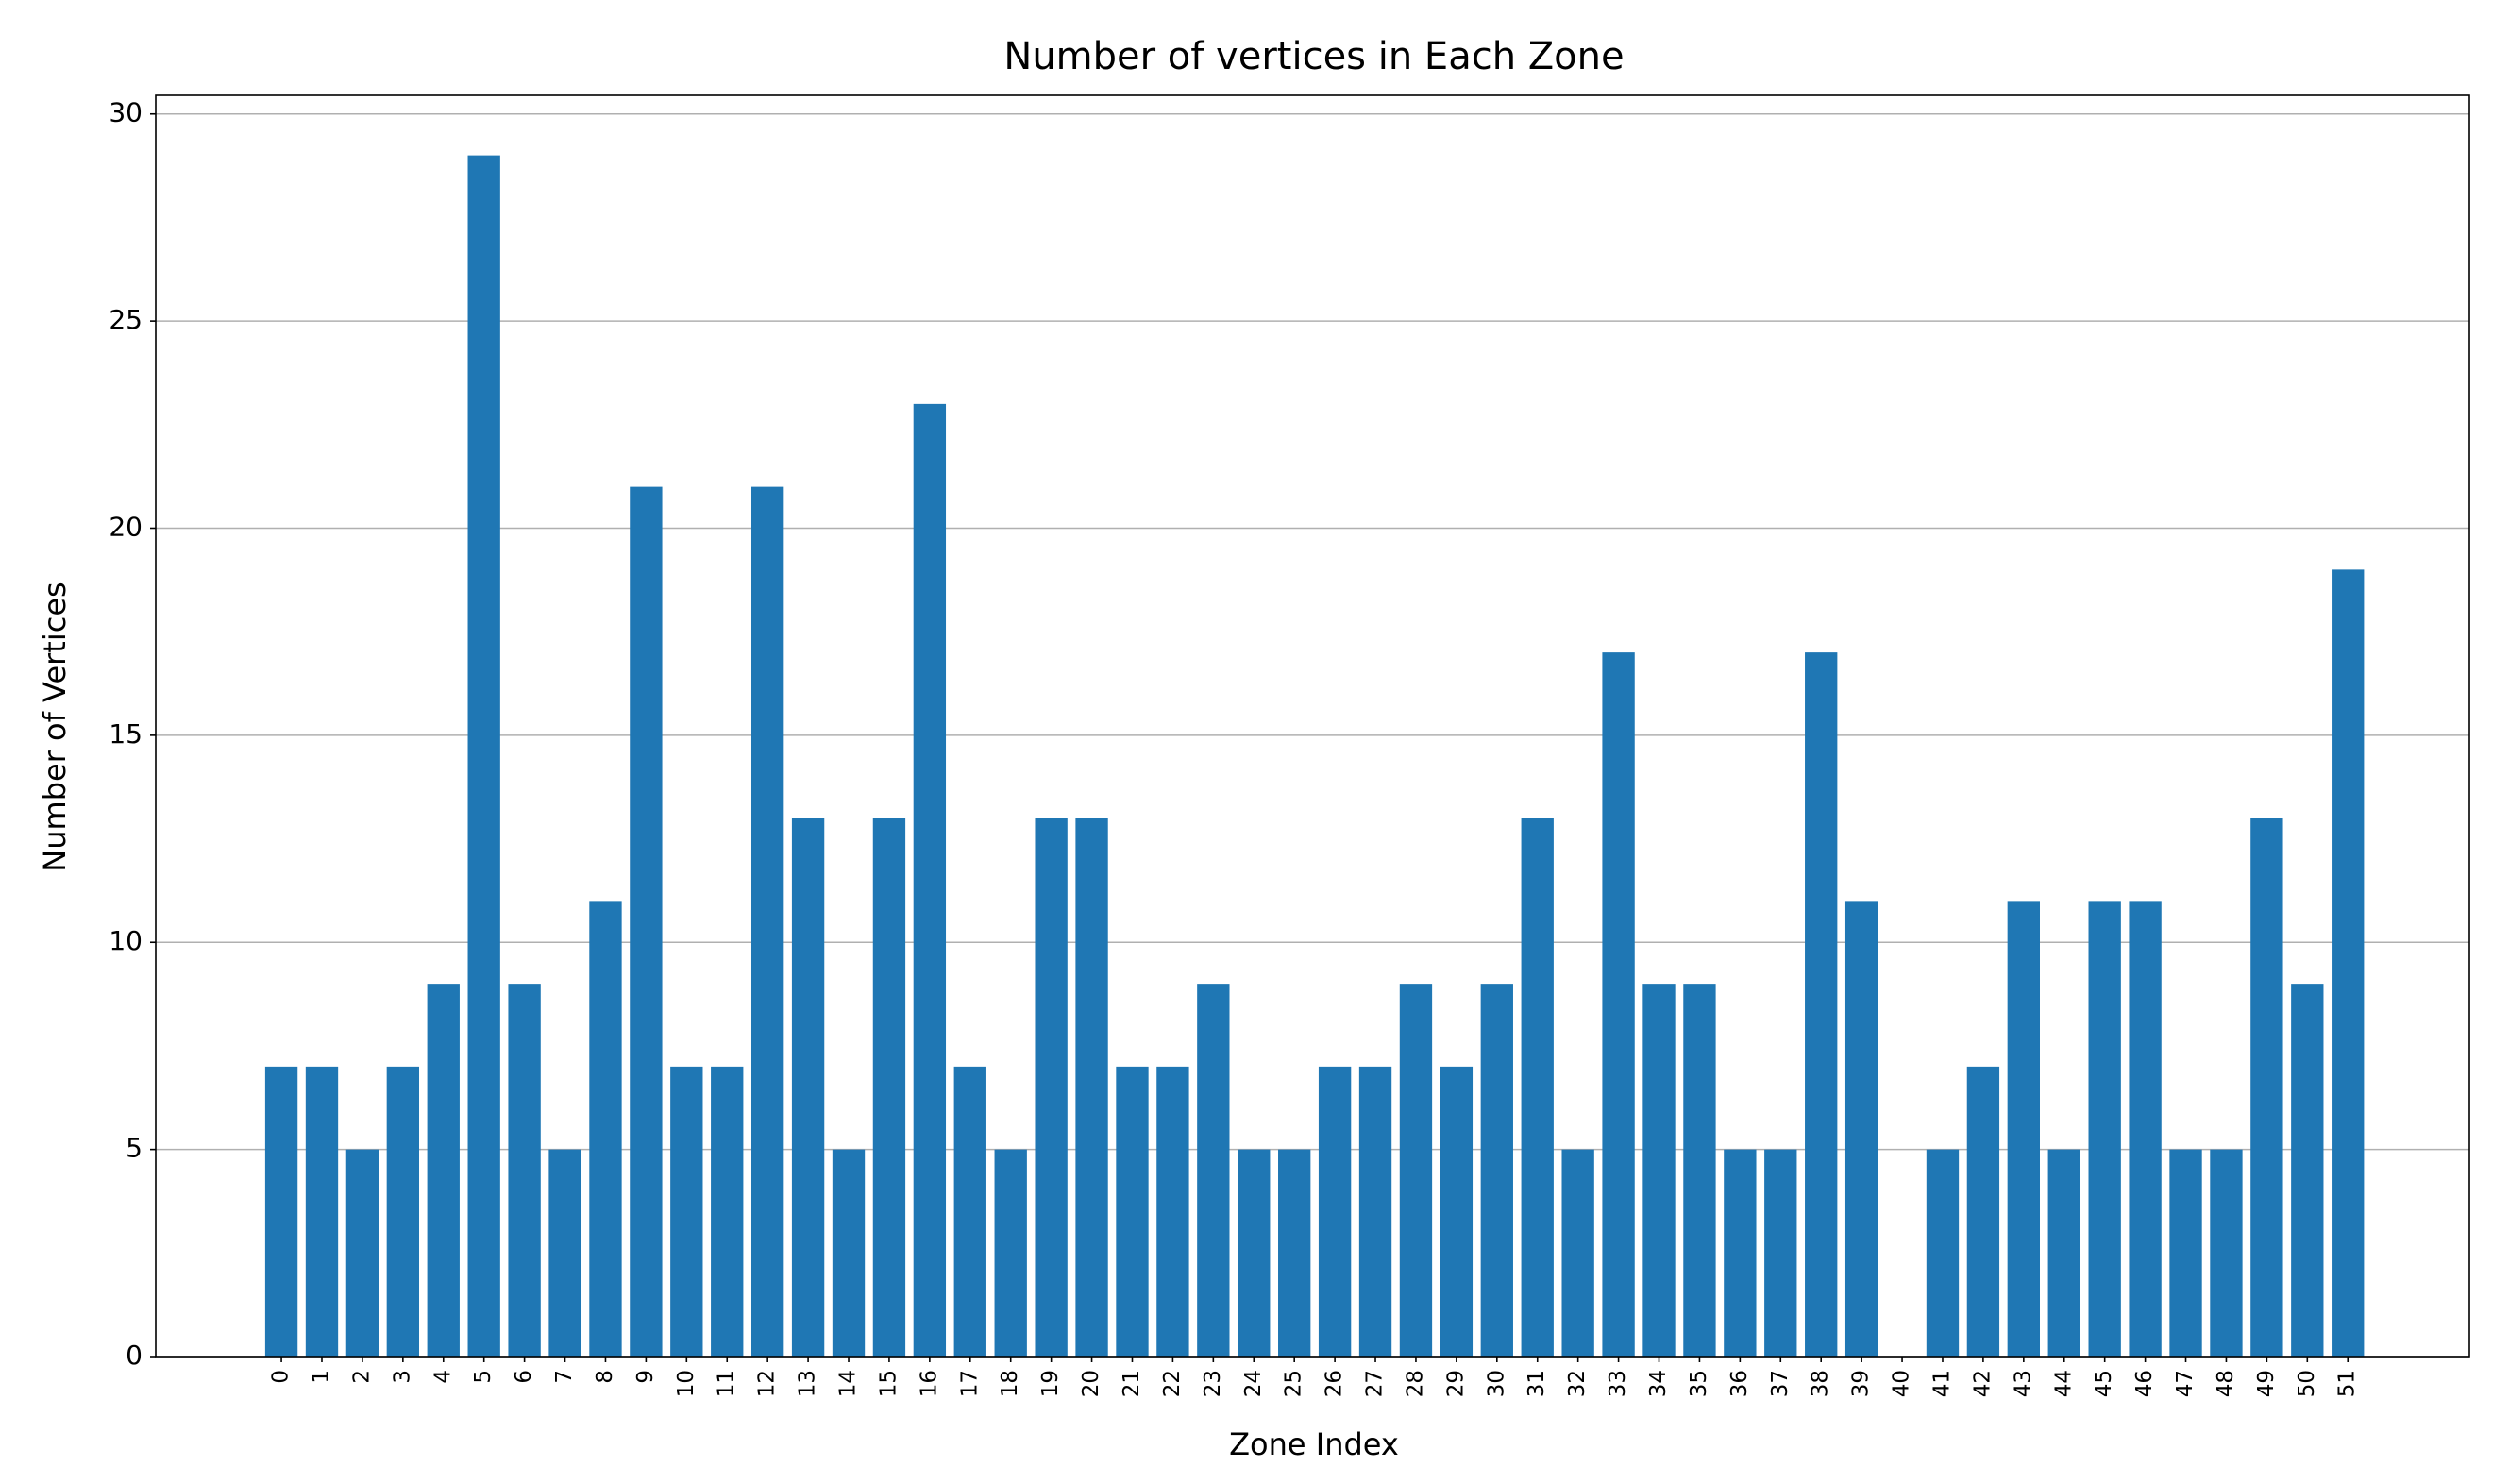  What do you see at coordinates (126, 112) in the screenshot?
I see `y-tick-label: 30` at bounding box center [126, 112].